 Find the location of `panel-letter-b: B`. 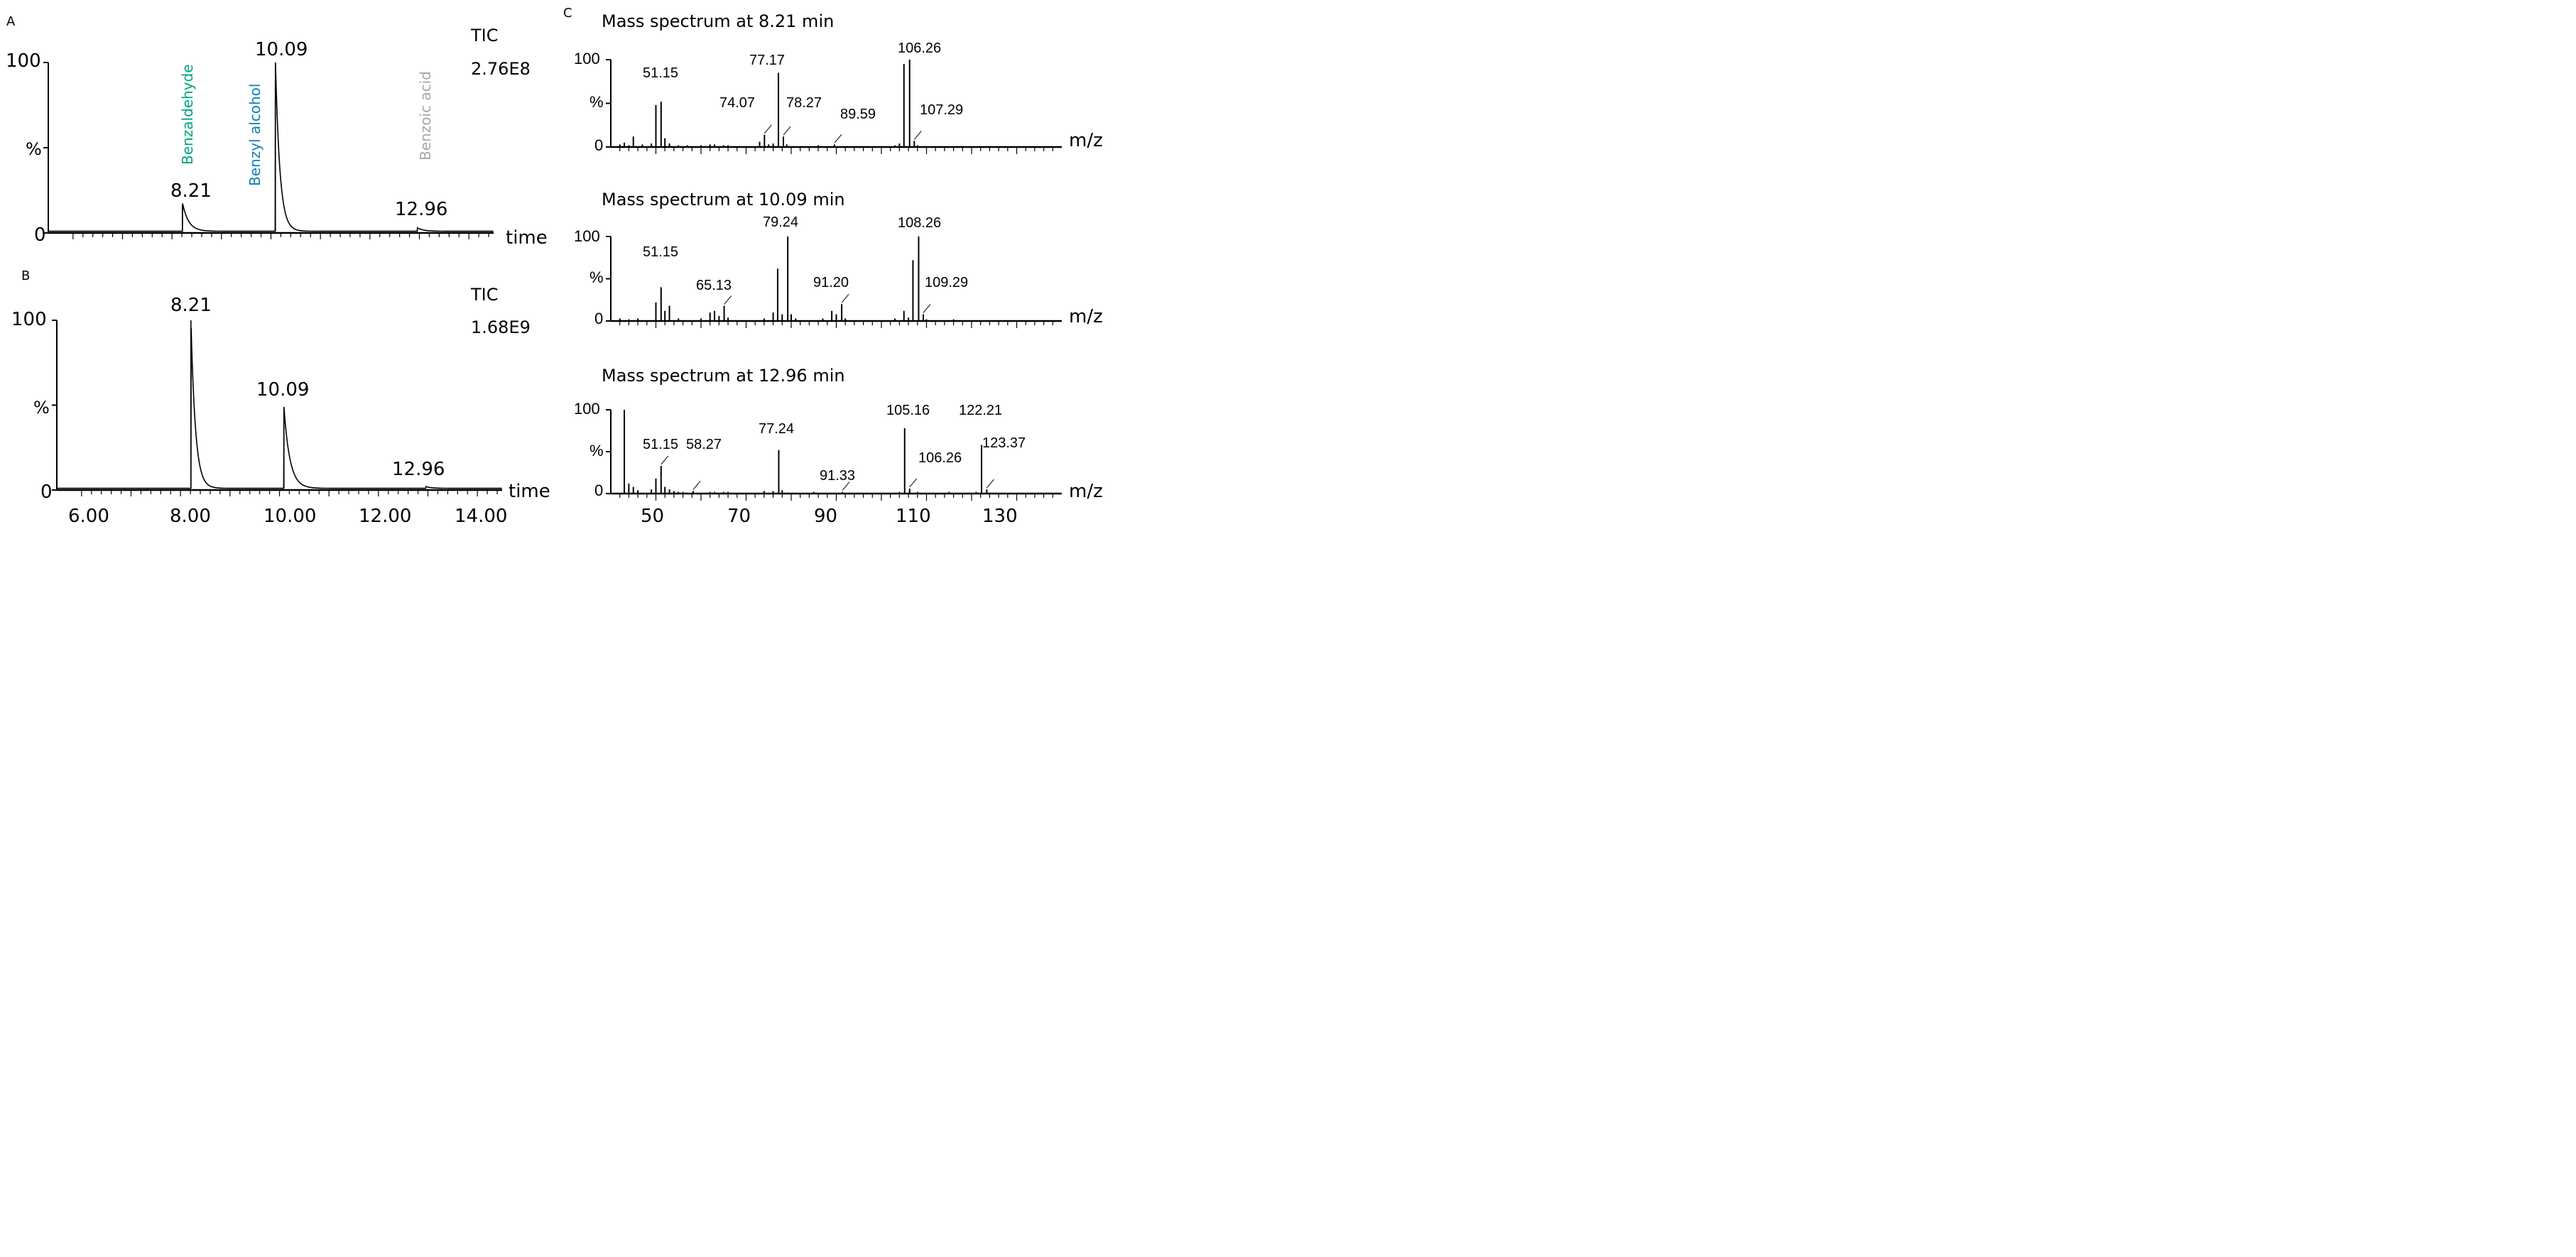

panel-letter-b: B is located at coordinates (26, 275).